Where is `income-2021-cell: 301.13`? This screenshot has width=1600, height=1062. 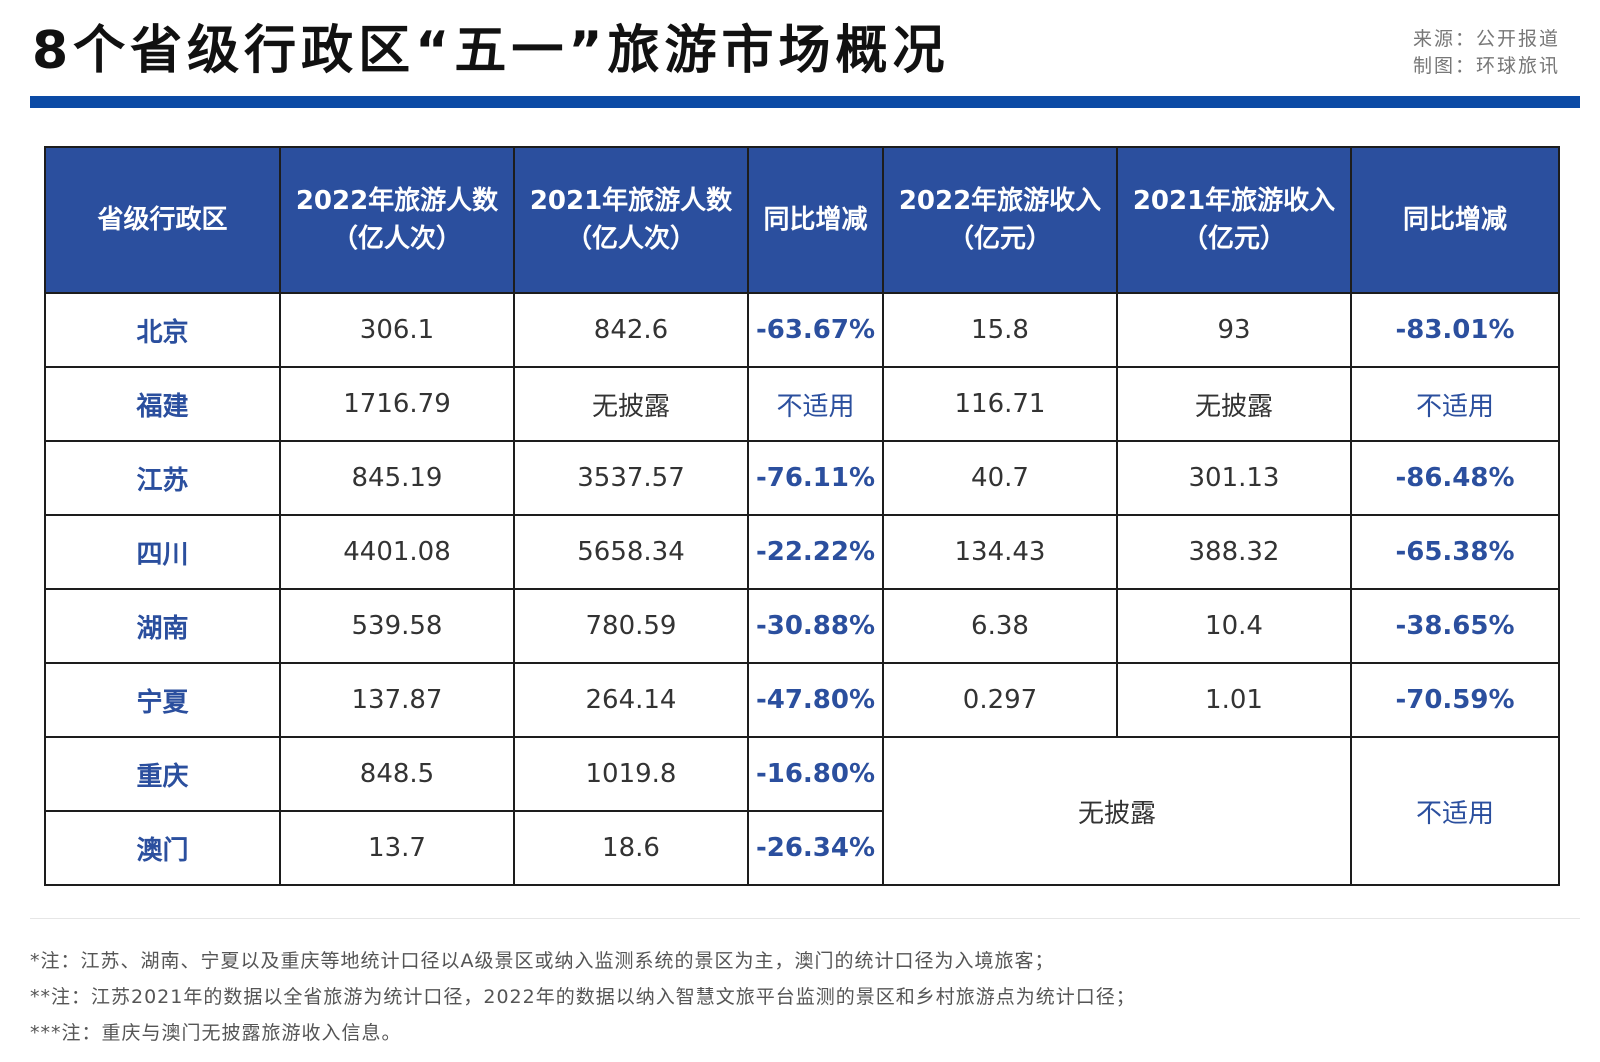 income-2021-cell: 301.13 is located at coordinates (1234, 478).